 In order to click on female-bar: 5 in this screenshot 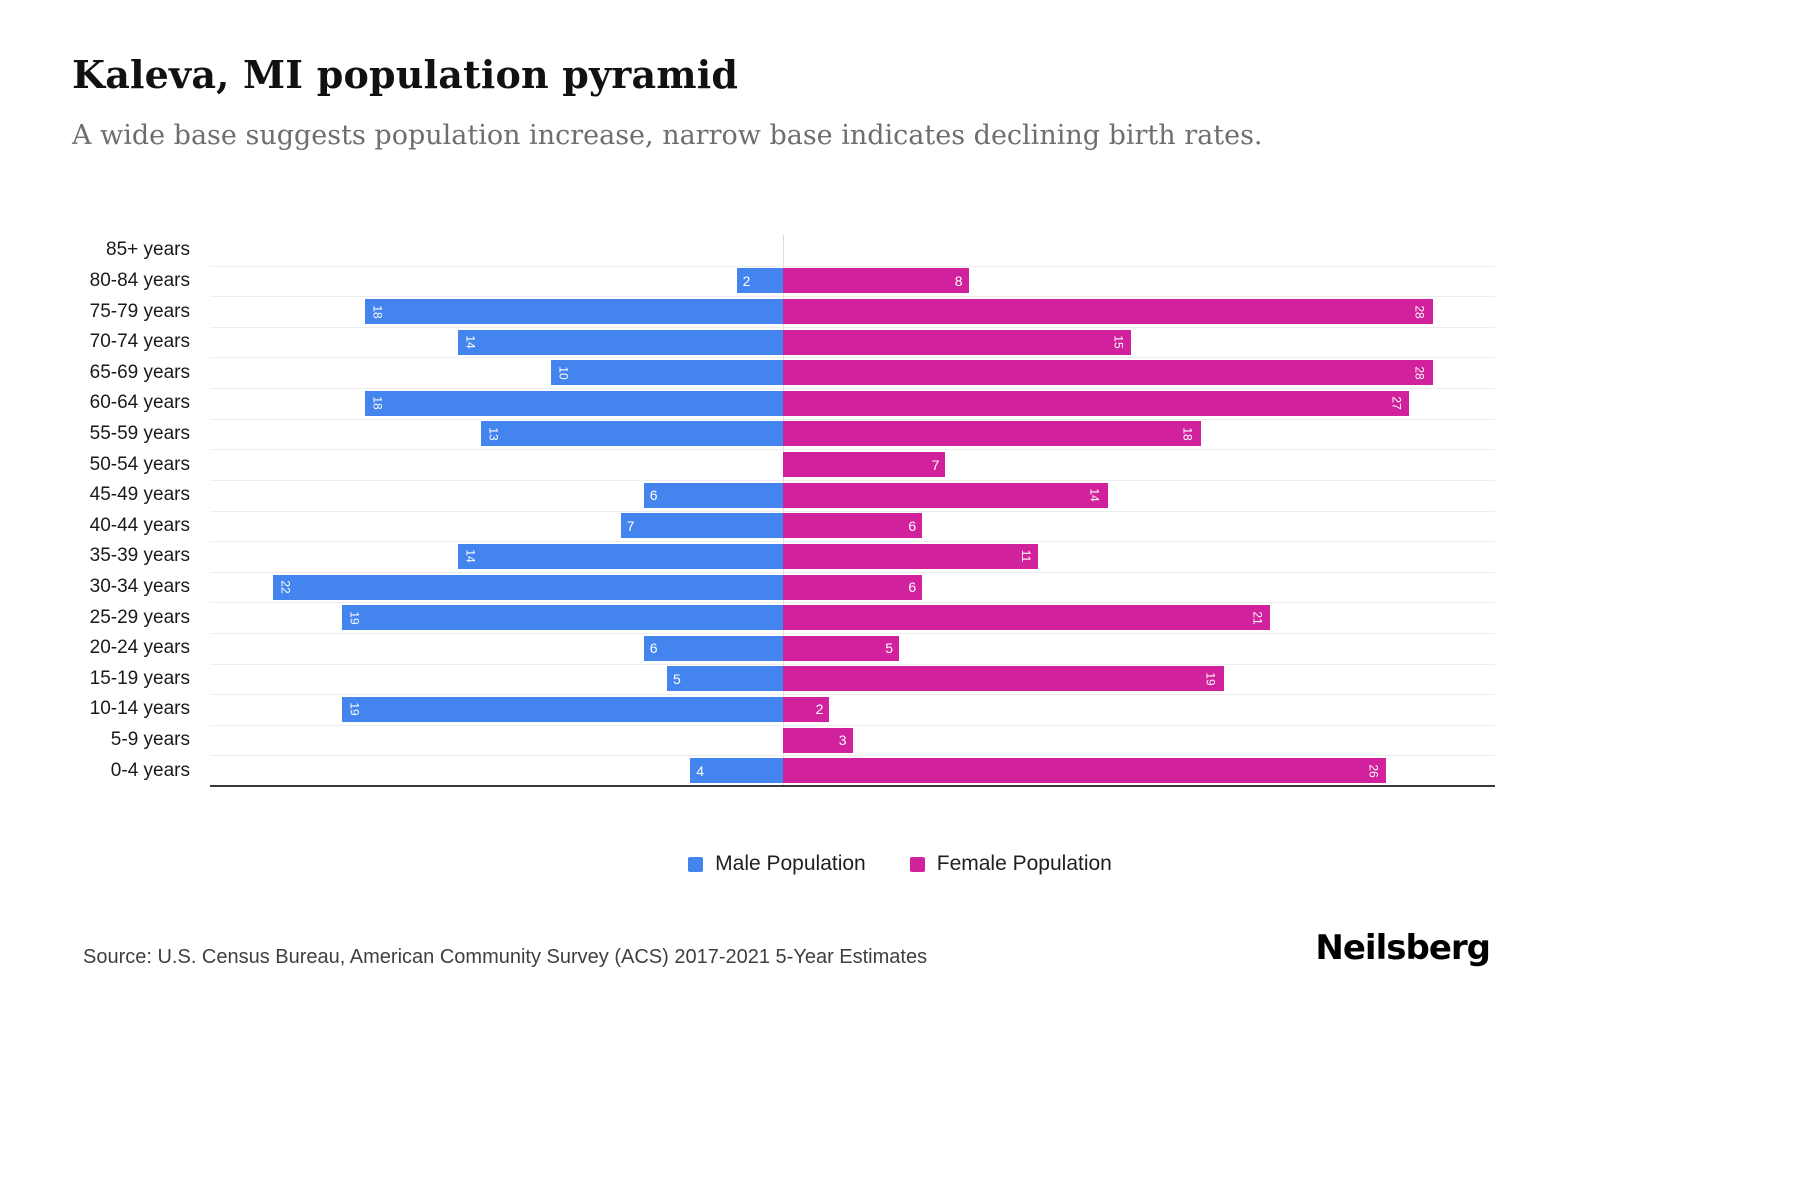, I will do `click(841, 648)`.